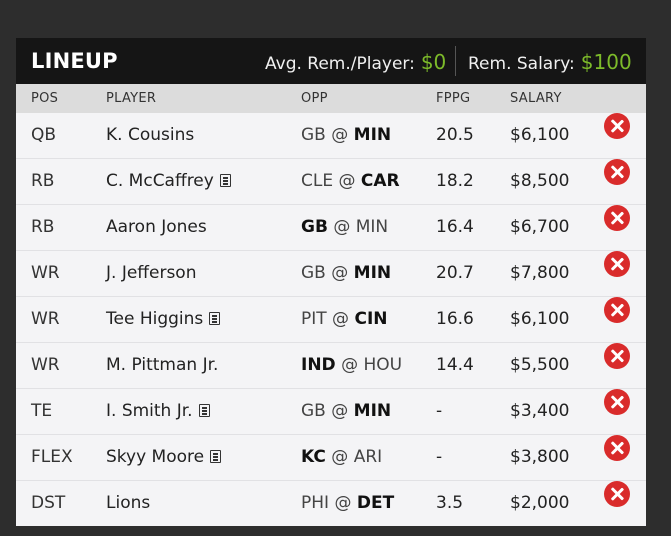  I want to click on player-name: I. Smith Jr., so click(149, 411).